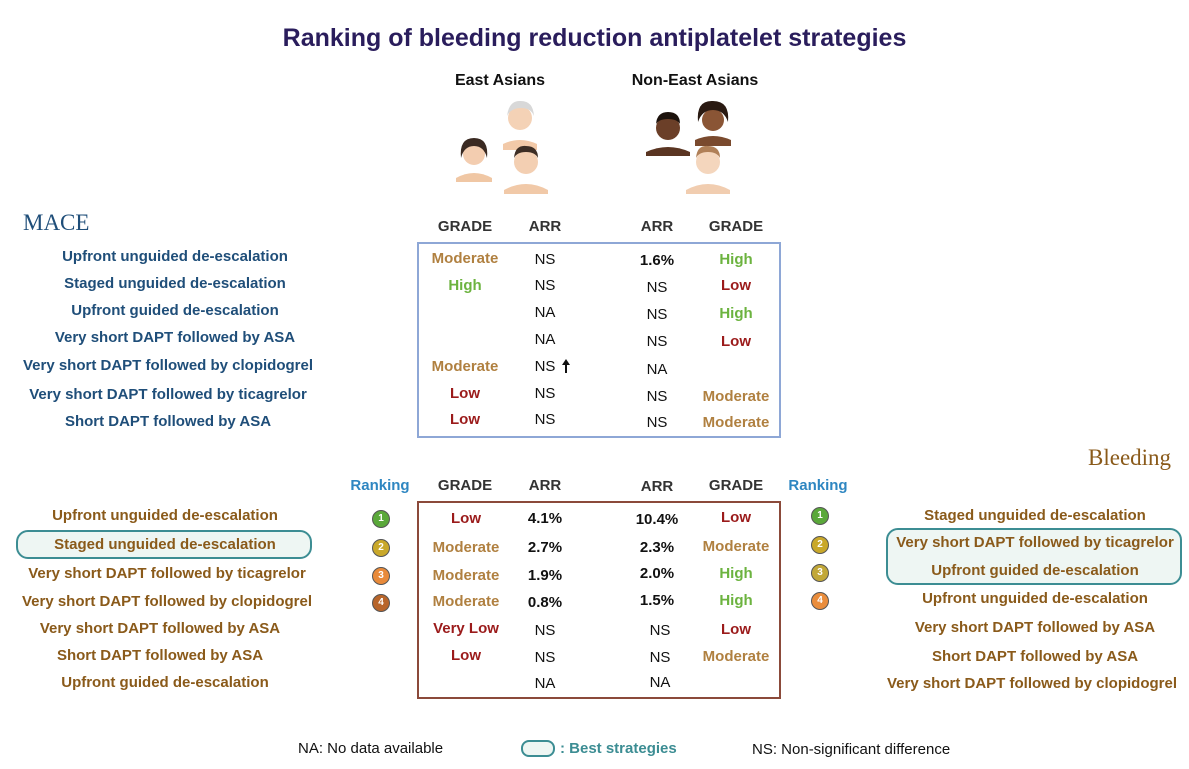  What do you see at coordinates (381, 519) in the screenshot?
I see `rank-badge-east-1: 1` at bounding box center [381, 519].